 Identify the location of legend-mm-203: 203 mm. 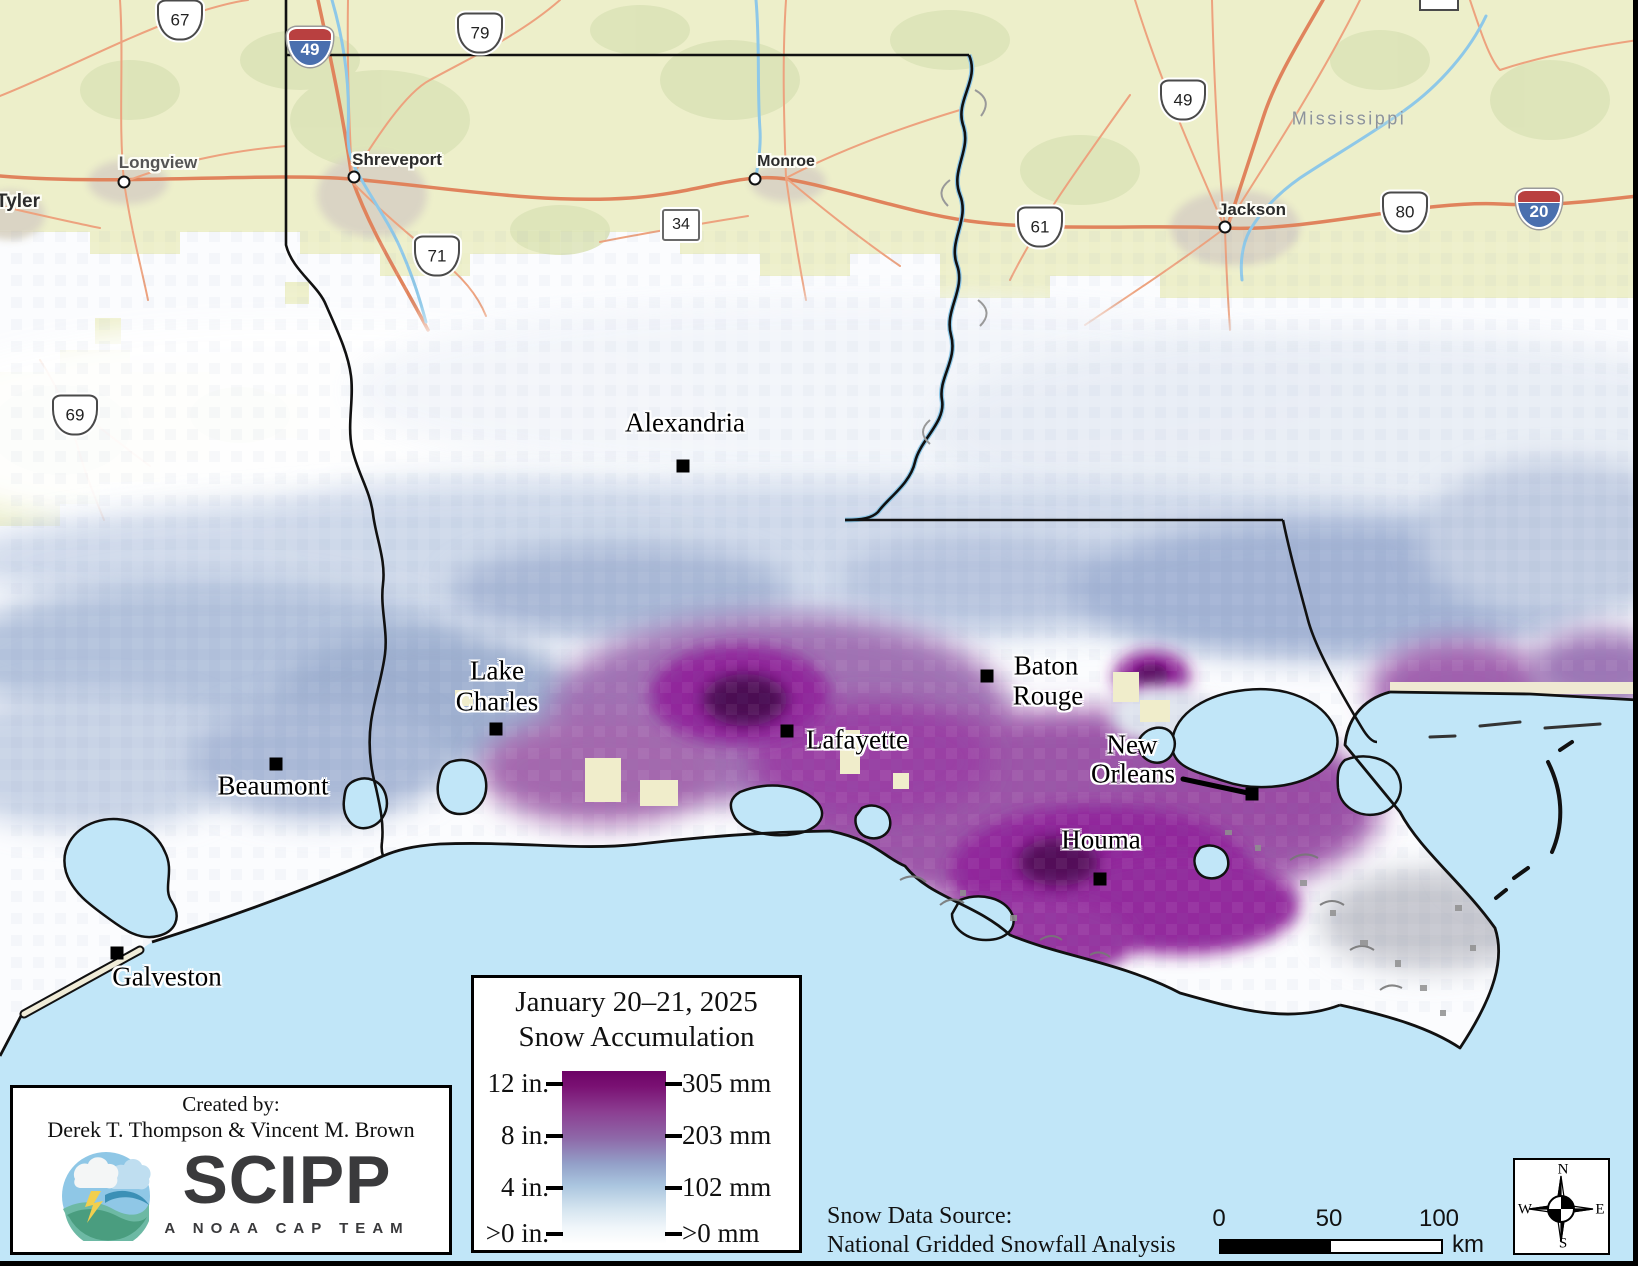
(727, 1135).